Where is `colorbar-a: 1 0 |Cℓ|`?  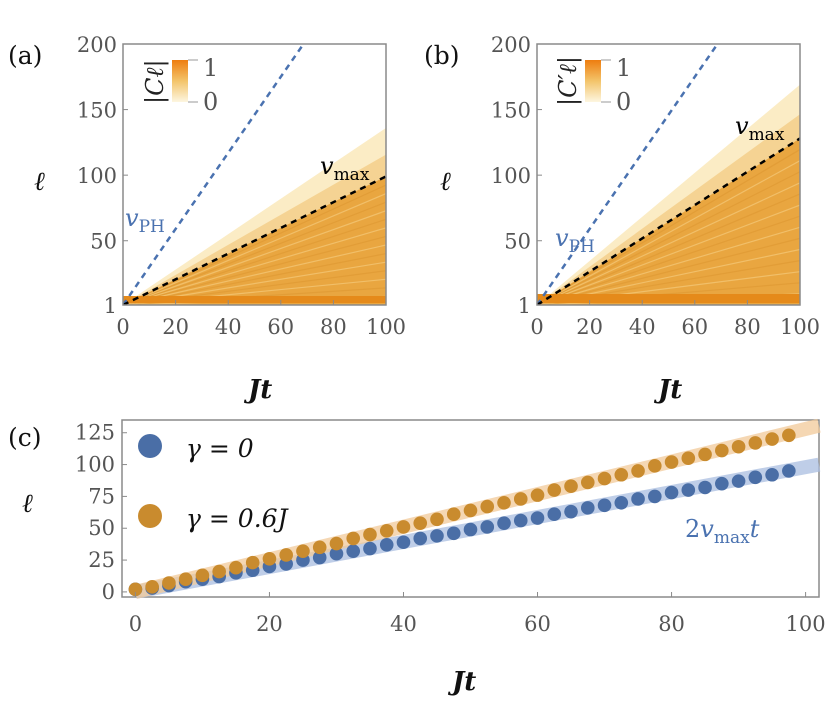
colorbar-a: 1 0 |Cℓ| is located at coordinates (179, 85).